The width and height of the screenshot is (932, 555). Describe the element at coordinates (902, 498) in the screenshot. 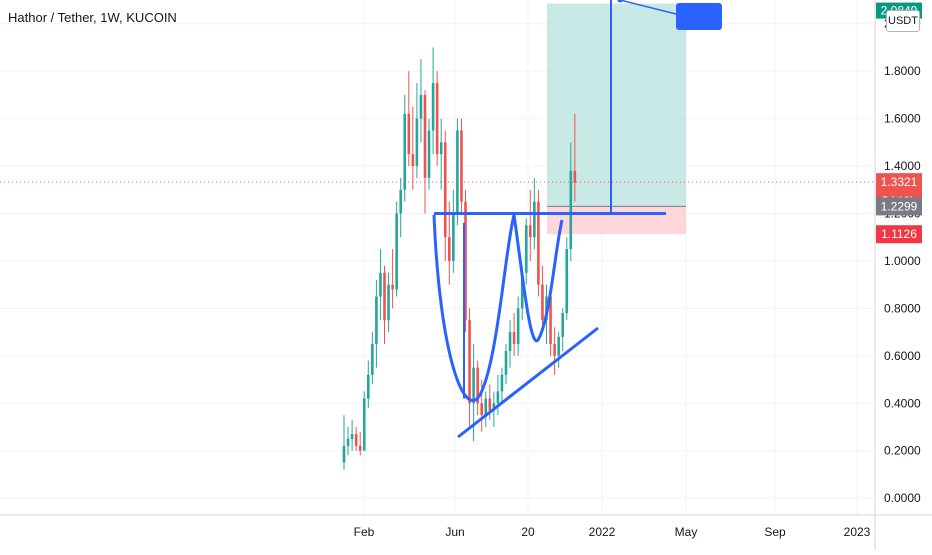

I see `y-tick-label: 0.0000` at that location.